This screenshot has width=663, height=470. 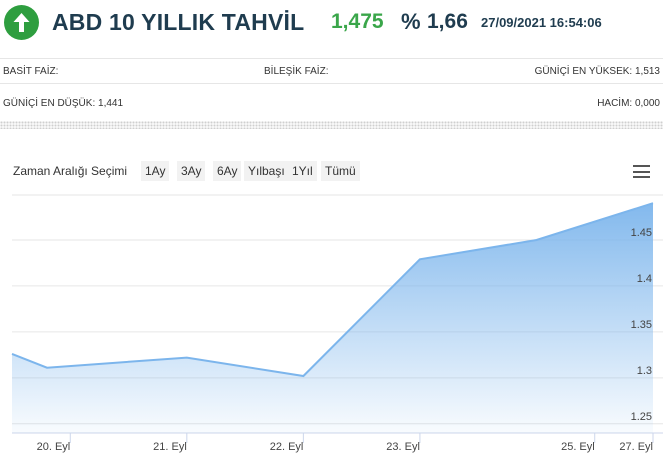 I want to click on bilesik-faiz-label: BİLEŞİK FAİZ:, so click(x=296, y=71).